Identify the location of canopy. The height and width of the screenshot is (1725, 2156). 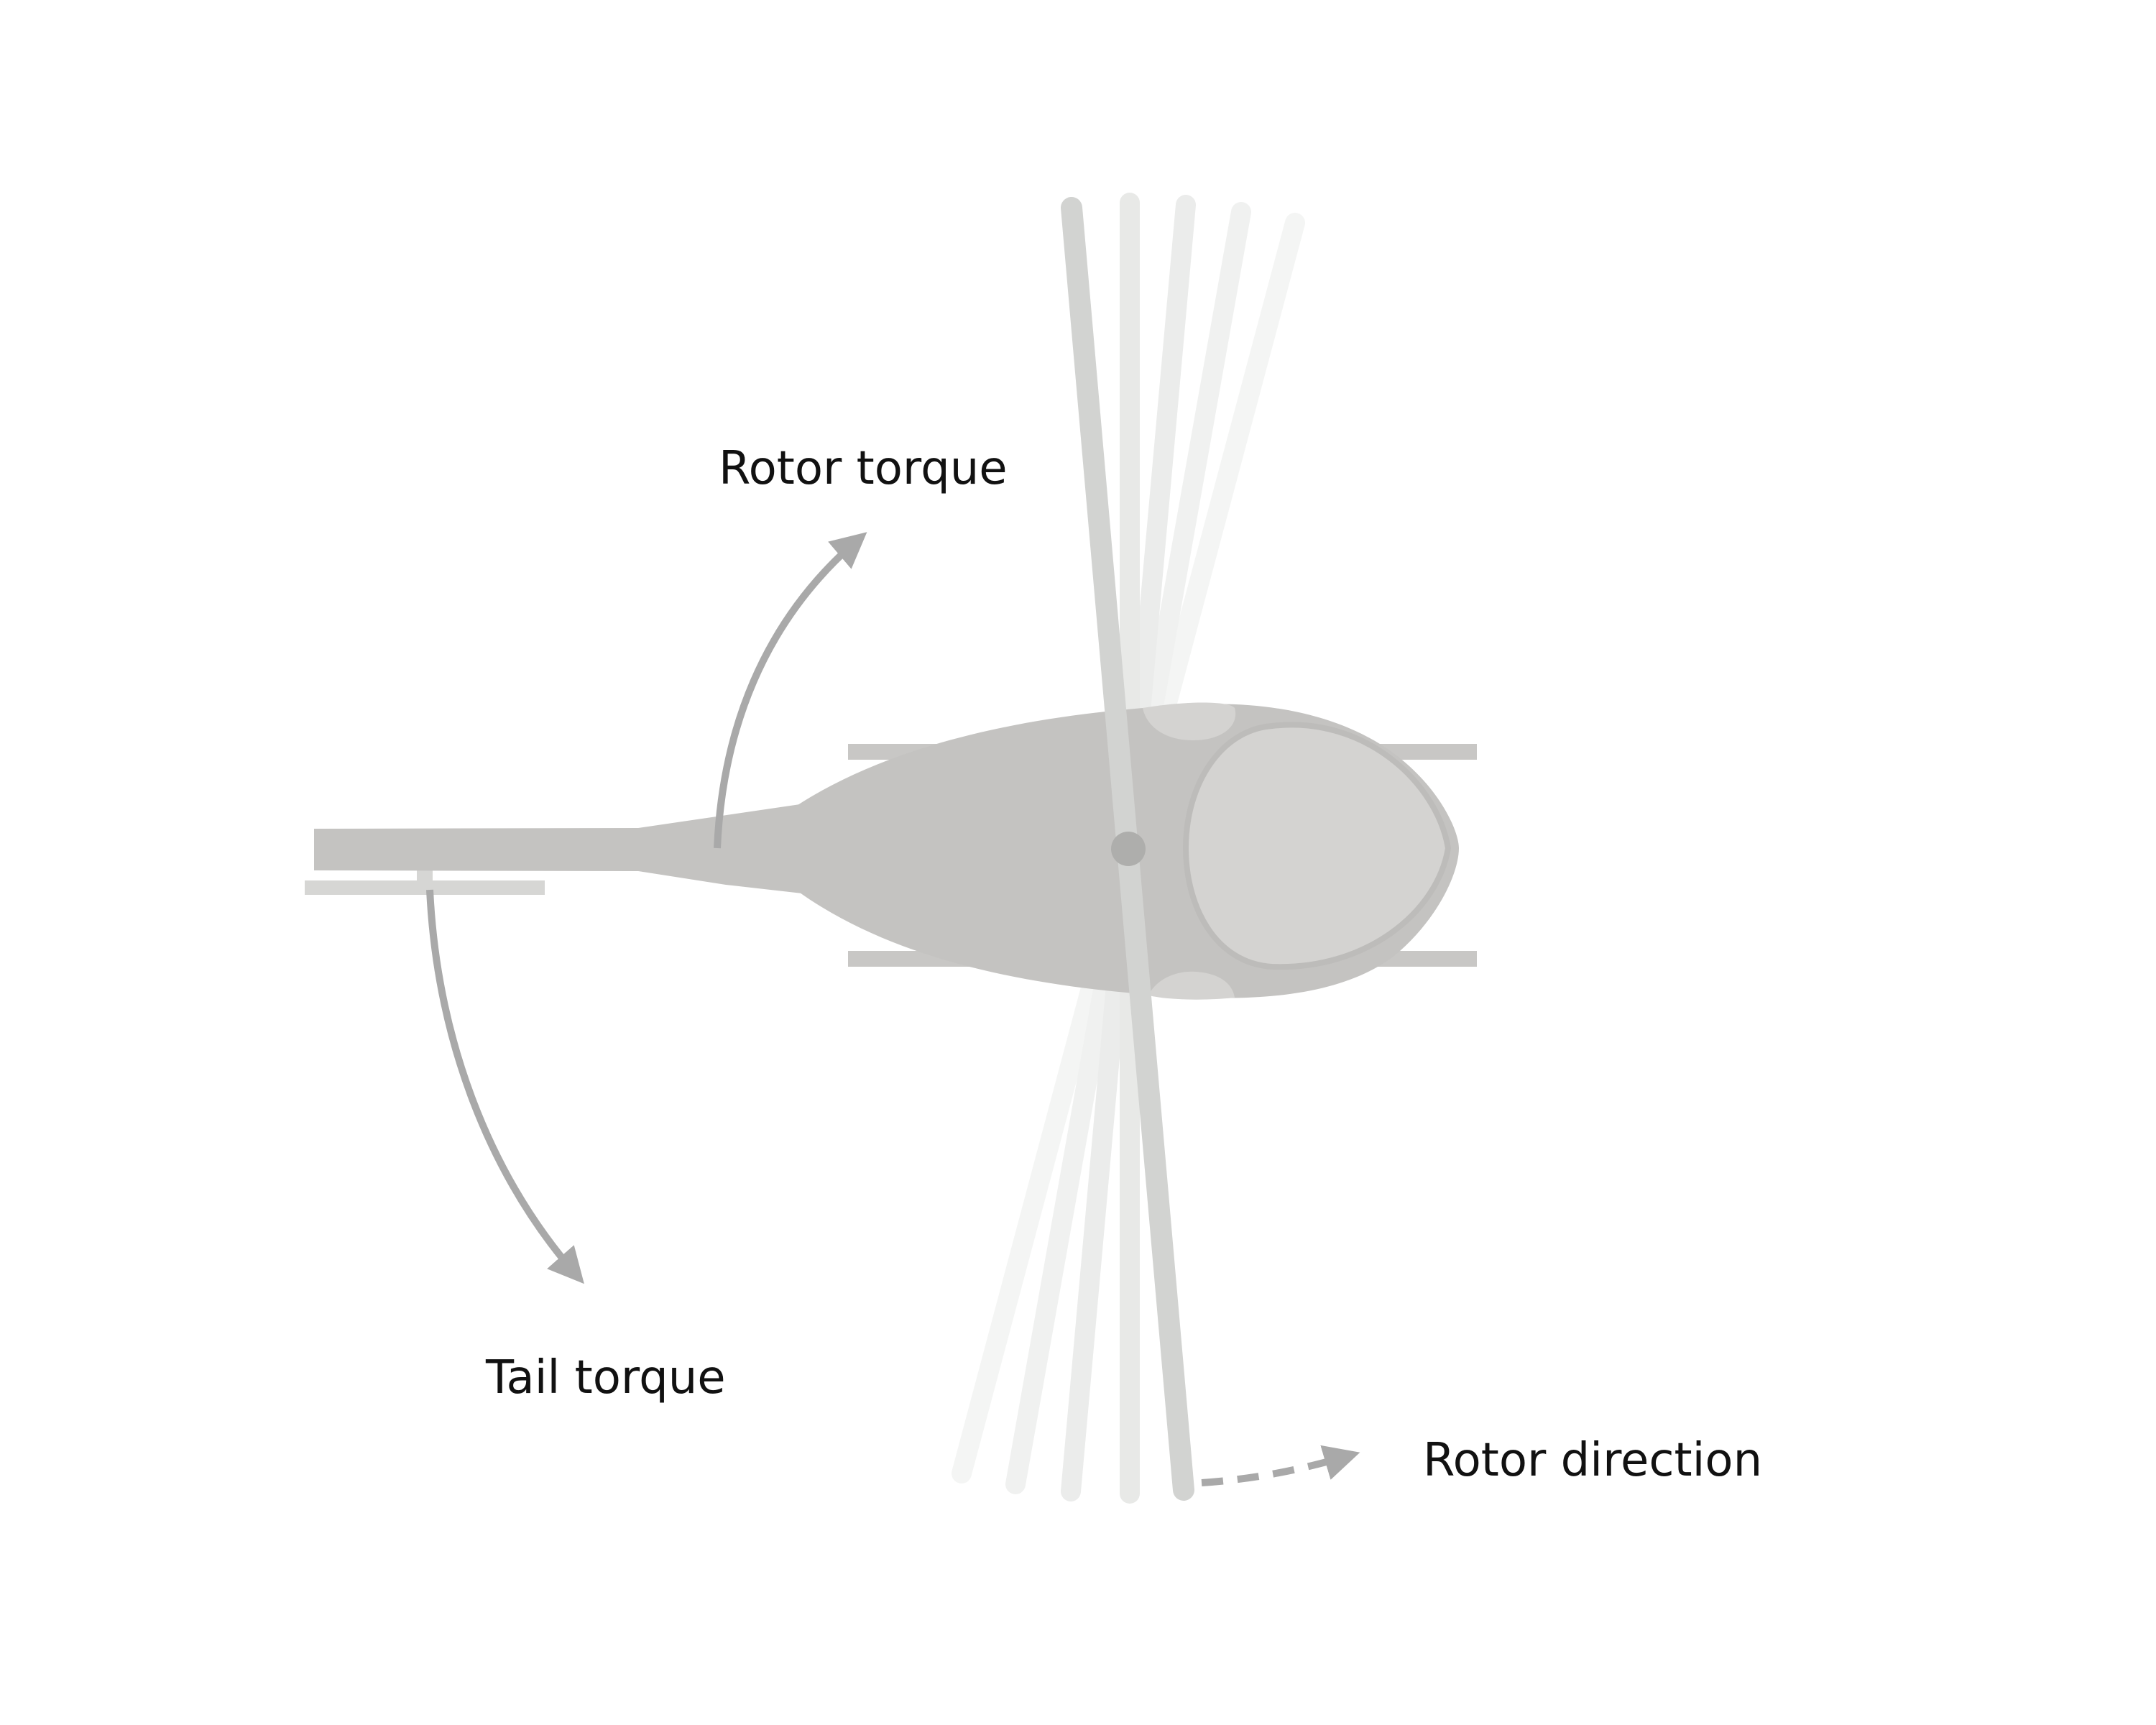
(1317, 846).